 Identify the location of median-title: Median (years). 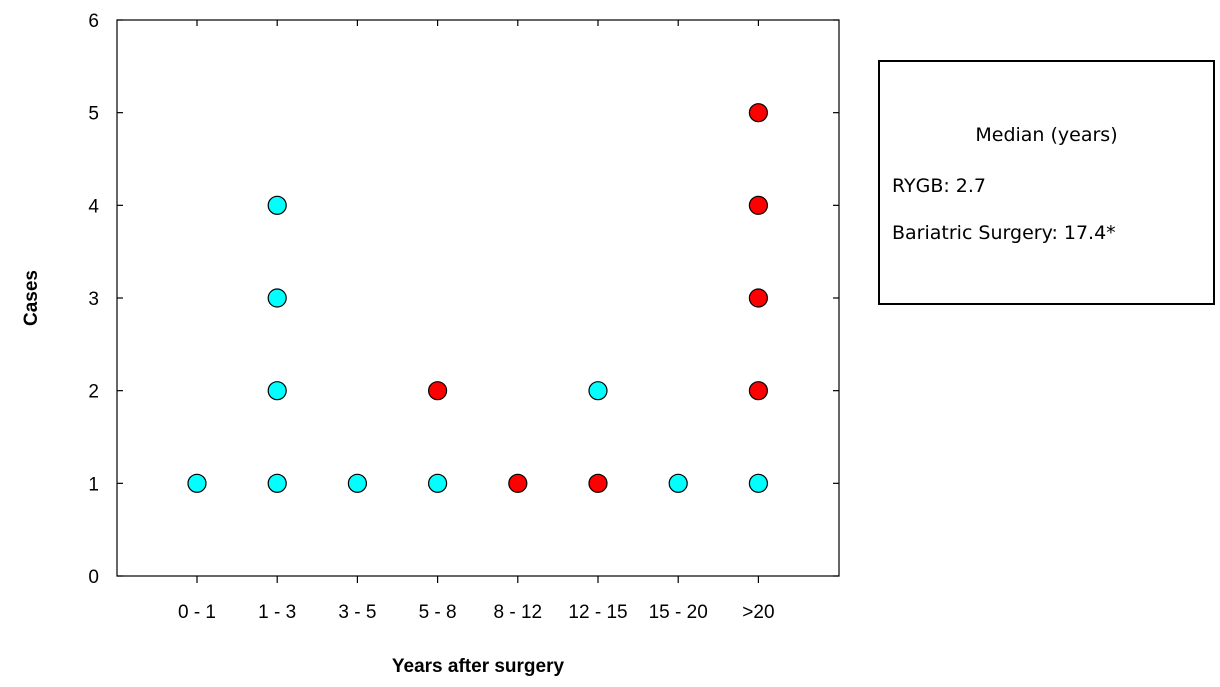
(1046, 135).